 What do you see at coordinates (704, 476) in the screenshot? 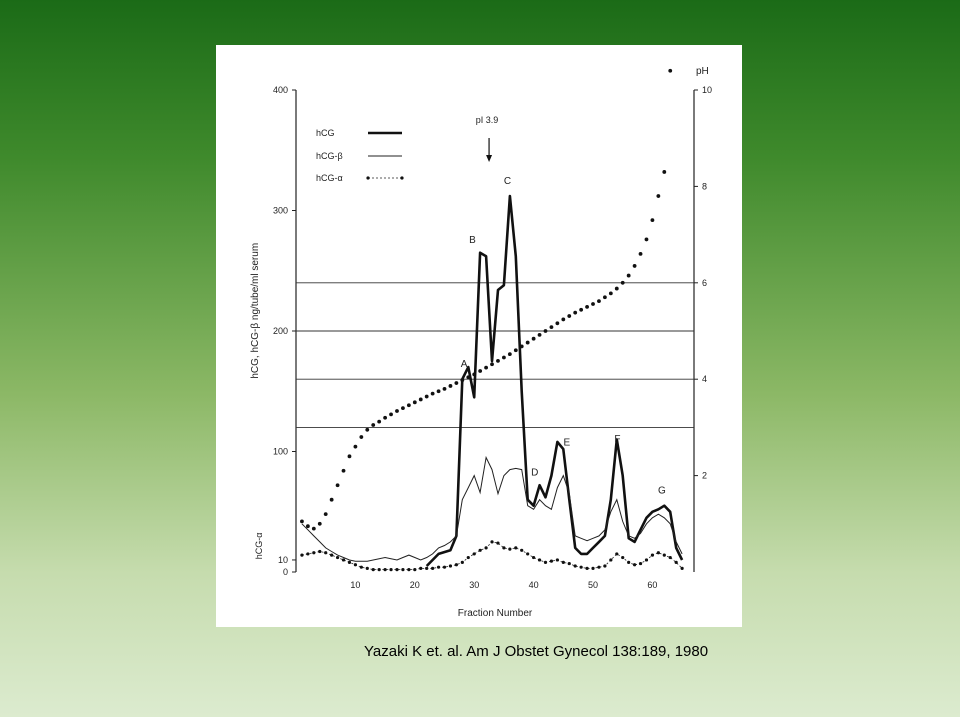
I see `y-right-tick-label: 2` at bounding box center [704, 476].